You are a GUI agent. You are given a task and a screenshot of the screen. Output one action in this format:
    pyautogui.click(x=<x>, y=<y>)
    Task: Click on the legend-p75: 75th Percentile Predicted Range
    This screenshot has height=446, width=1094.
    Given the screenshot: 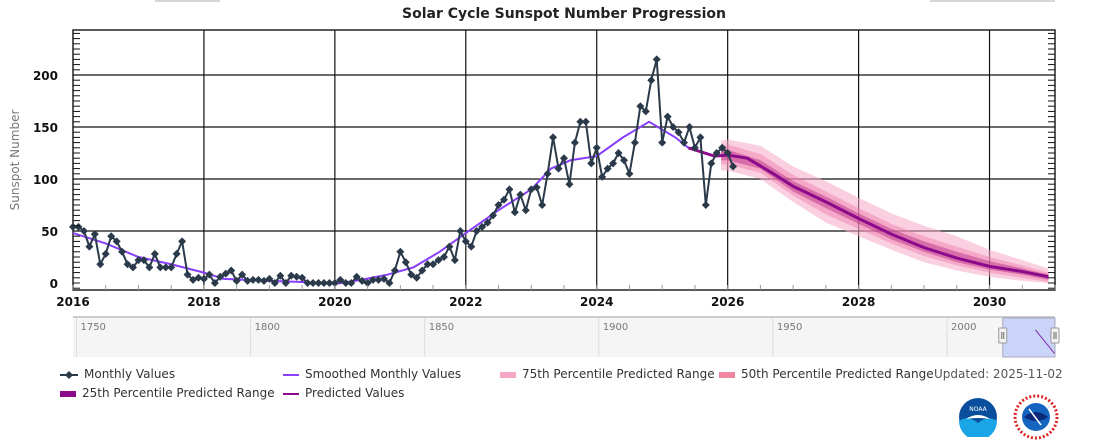 What is the action you would take?
    pyautogui.click(x=607, y=374)
    